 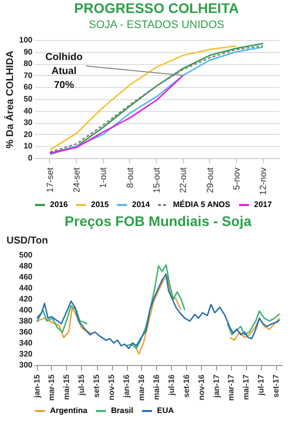 What do you see at coordinates (100, 204) in the screenshot?
I see `legend-label: 2015` at bounding box center [100, 204].